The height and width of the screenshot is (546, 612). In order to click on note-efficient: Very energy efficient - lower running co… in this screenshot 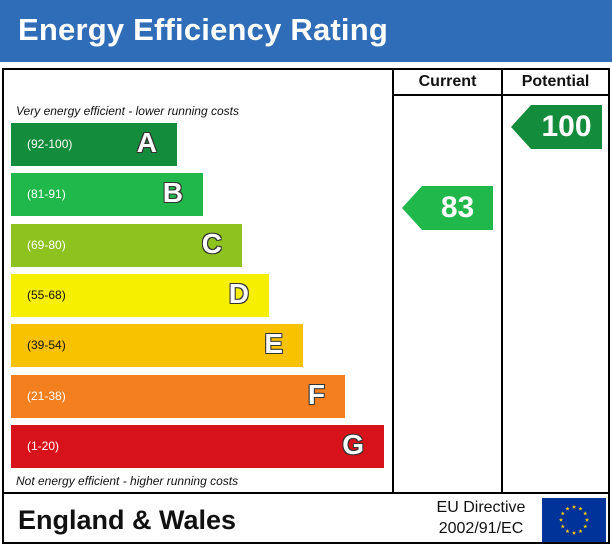, I will do `click(127, 111)`.